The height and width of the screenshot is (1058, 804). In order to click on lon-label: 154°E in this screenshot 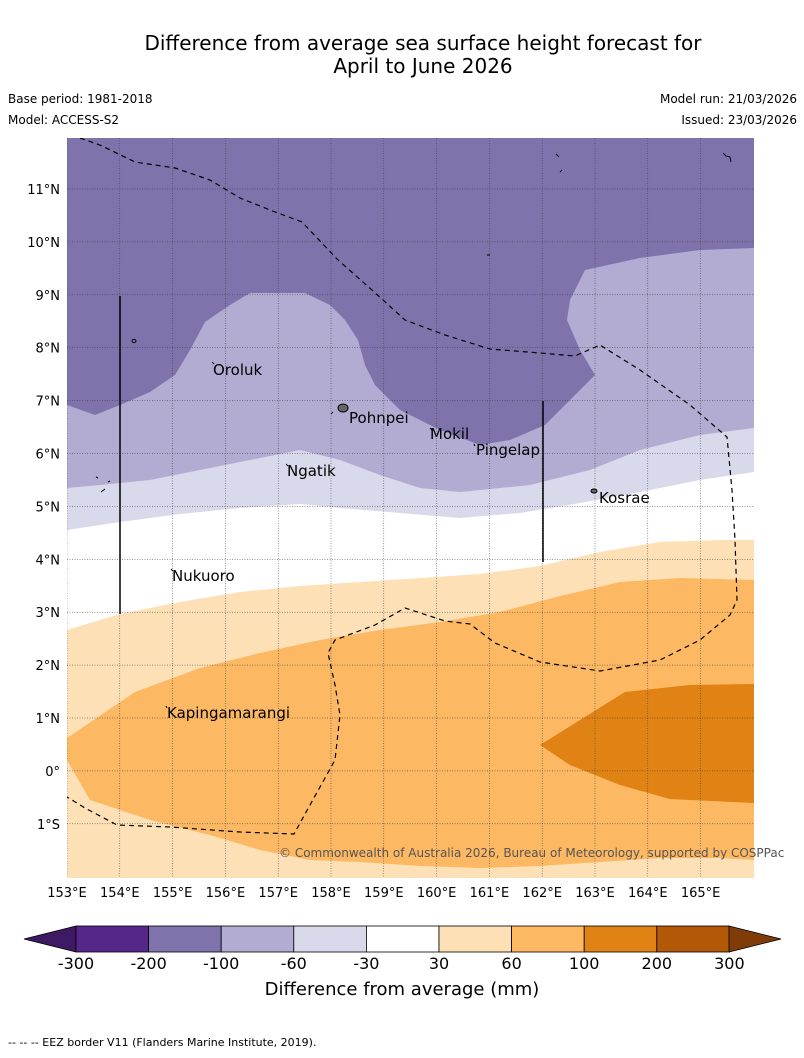, I will do `click(120, 893)`.